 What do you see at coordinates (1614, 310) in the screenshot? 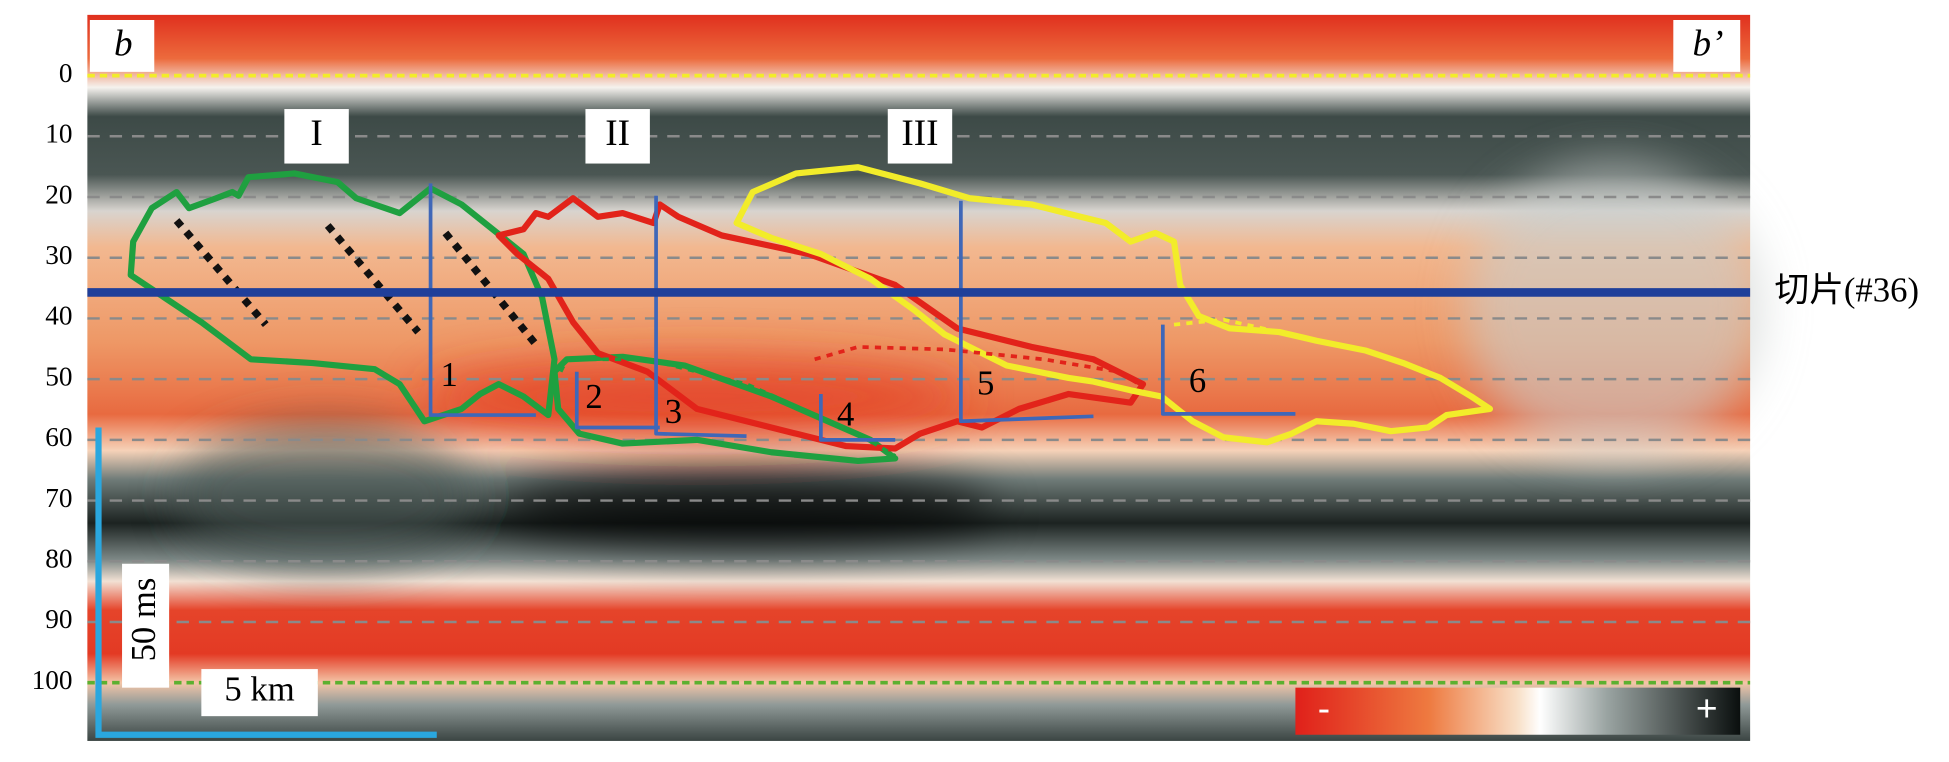
I see `light-patch` at bounding box center [1614, 310].